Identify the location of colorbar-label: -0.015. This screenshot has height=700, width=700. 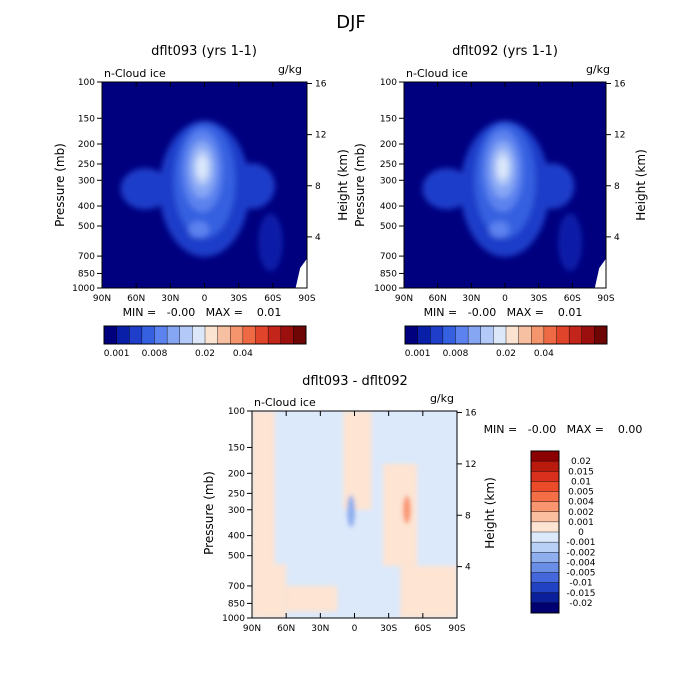
(580, 594).